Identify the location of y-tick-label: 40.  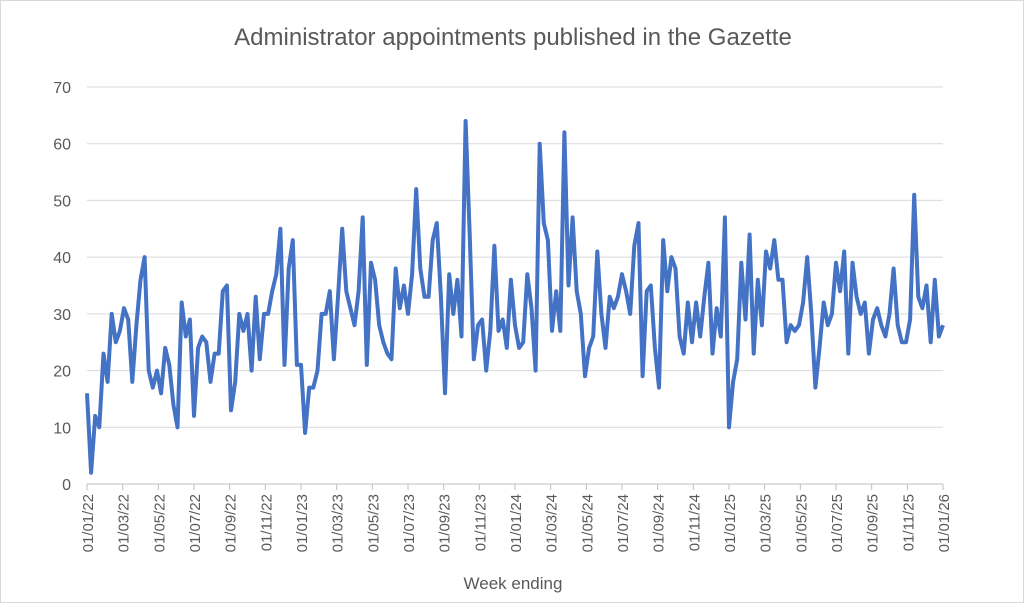
(62, 258).